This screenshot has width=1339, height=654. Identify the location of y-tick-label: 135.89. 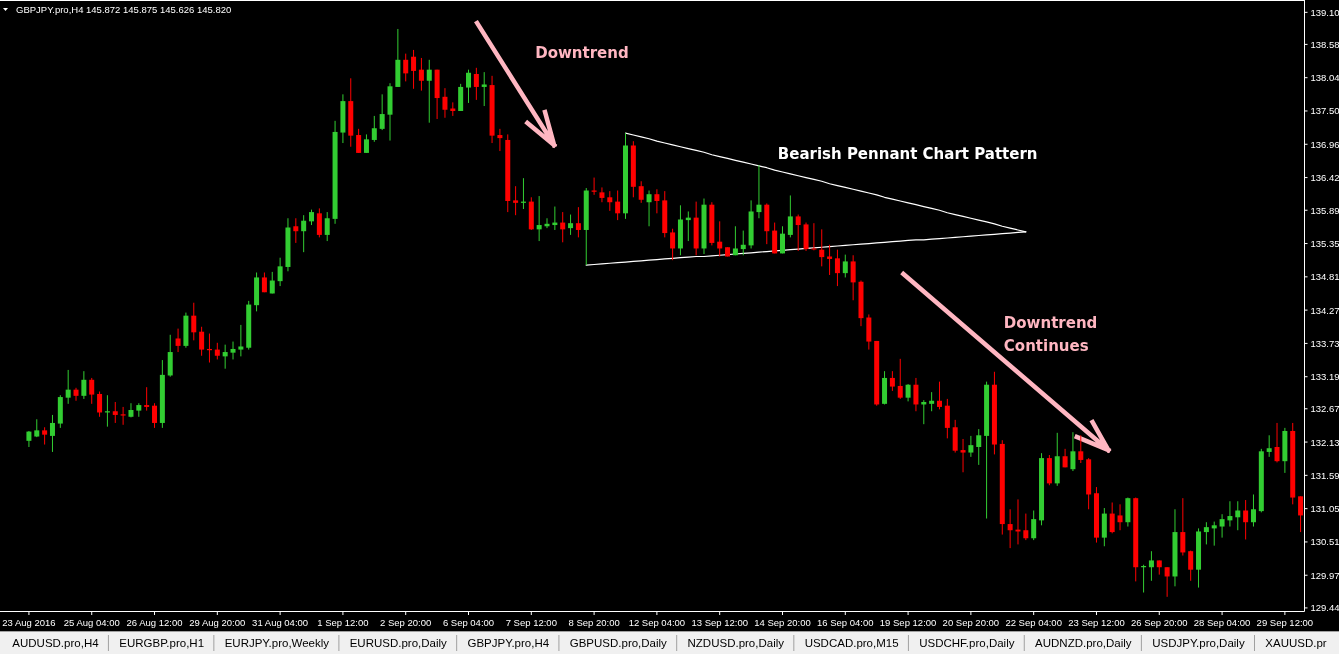
(1324, 210).